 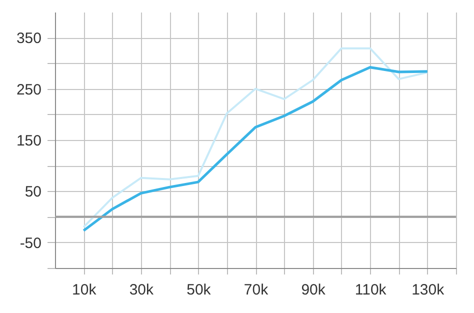 What do you see at coordinates (256, 290) in the screenshot?
I see `x-tick-label: 70k` at bounding box center [256, 290].